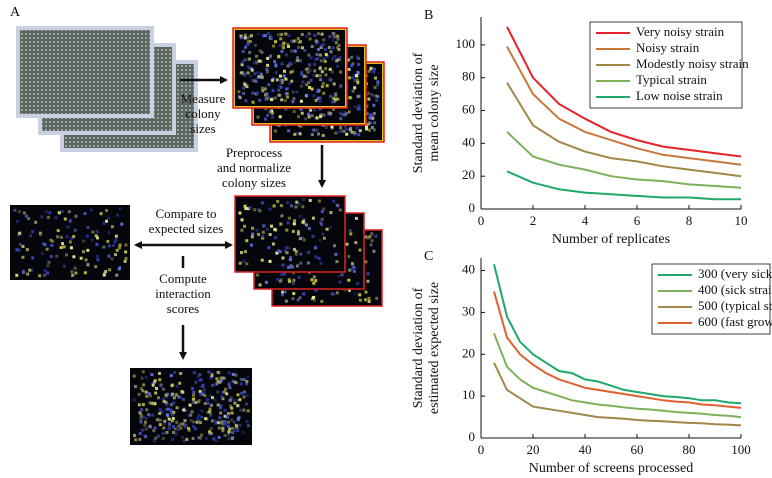 The width and height of the screenshot is (772, 478). Describe the element at coordinates (468, 394) in the screenshot. I see `y-tick-label: 10` at that location.